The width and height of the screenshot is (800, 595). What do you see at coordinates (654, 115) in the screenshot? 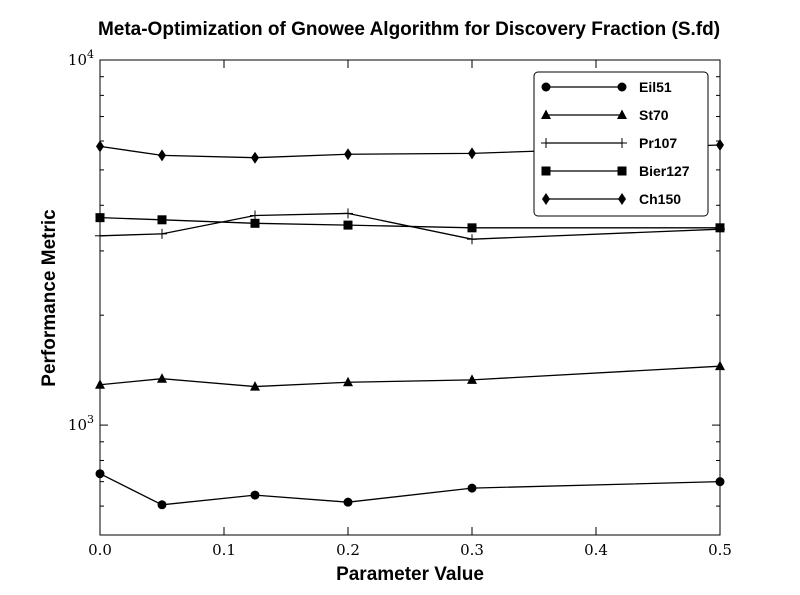
I see `legend-label-st70: St70` at bounding box center [654, 115].